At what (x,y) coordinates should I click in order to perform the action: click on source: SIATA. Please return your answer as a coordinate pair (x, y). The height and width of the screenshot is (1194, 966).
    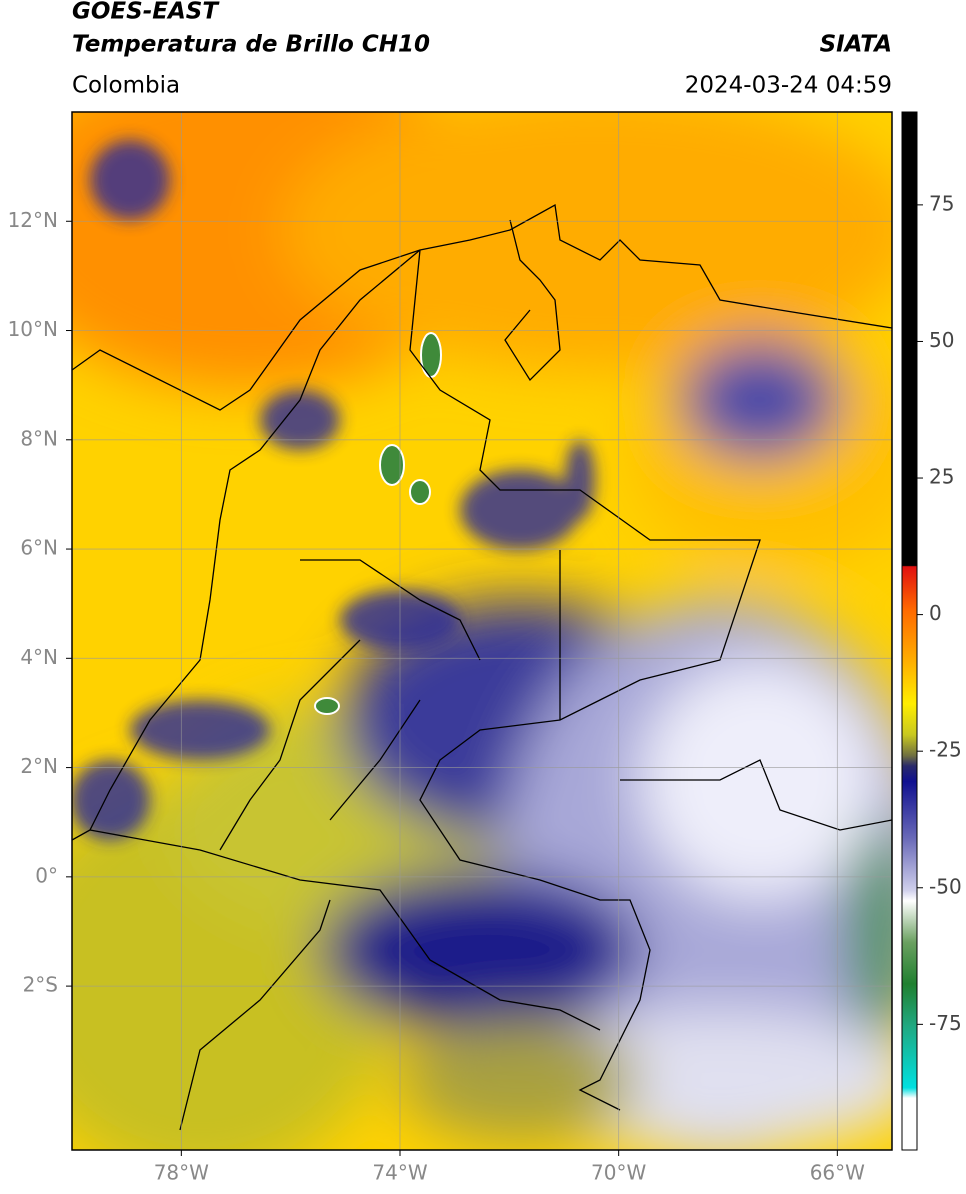
    Looking at the image, I should click on (856, 45).